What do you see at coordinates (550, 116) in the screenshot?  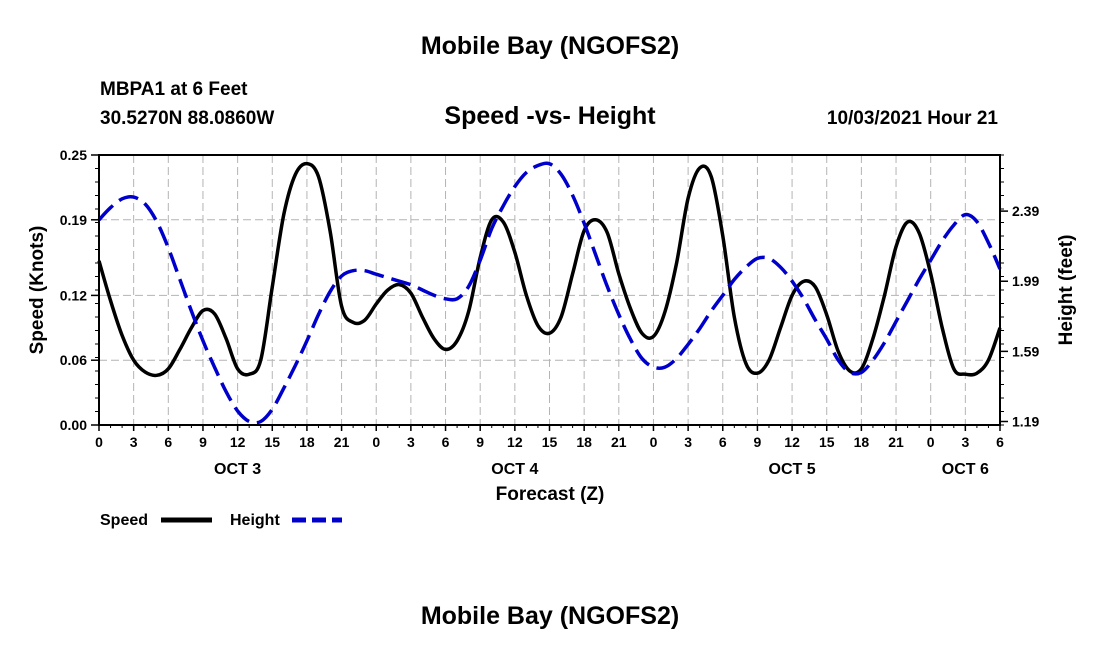 I see `plot-title: Speed -vs- Height` at bounding box center [550, 116].